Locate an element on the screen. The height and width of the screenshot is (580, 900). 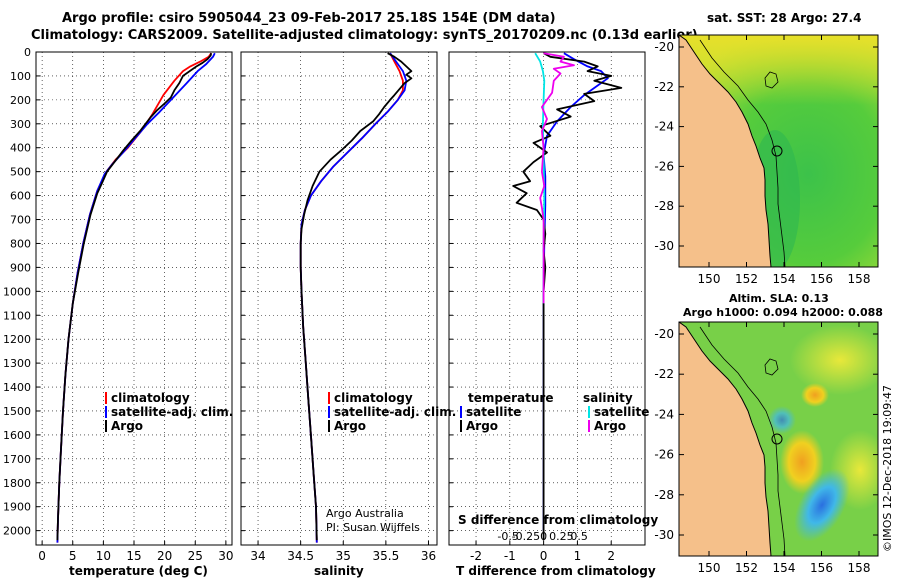
sst-lon-tick-labels: 150 152 154 156 158 is located at coordinates (784, 160).